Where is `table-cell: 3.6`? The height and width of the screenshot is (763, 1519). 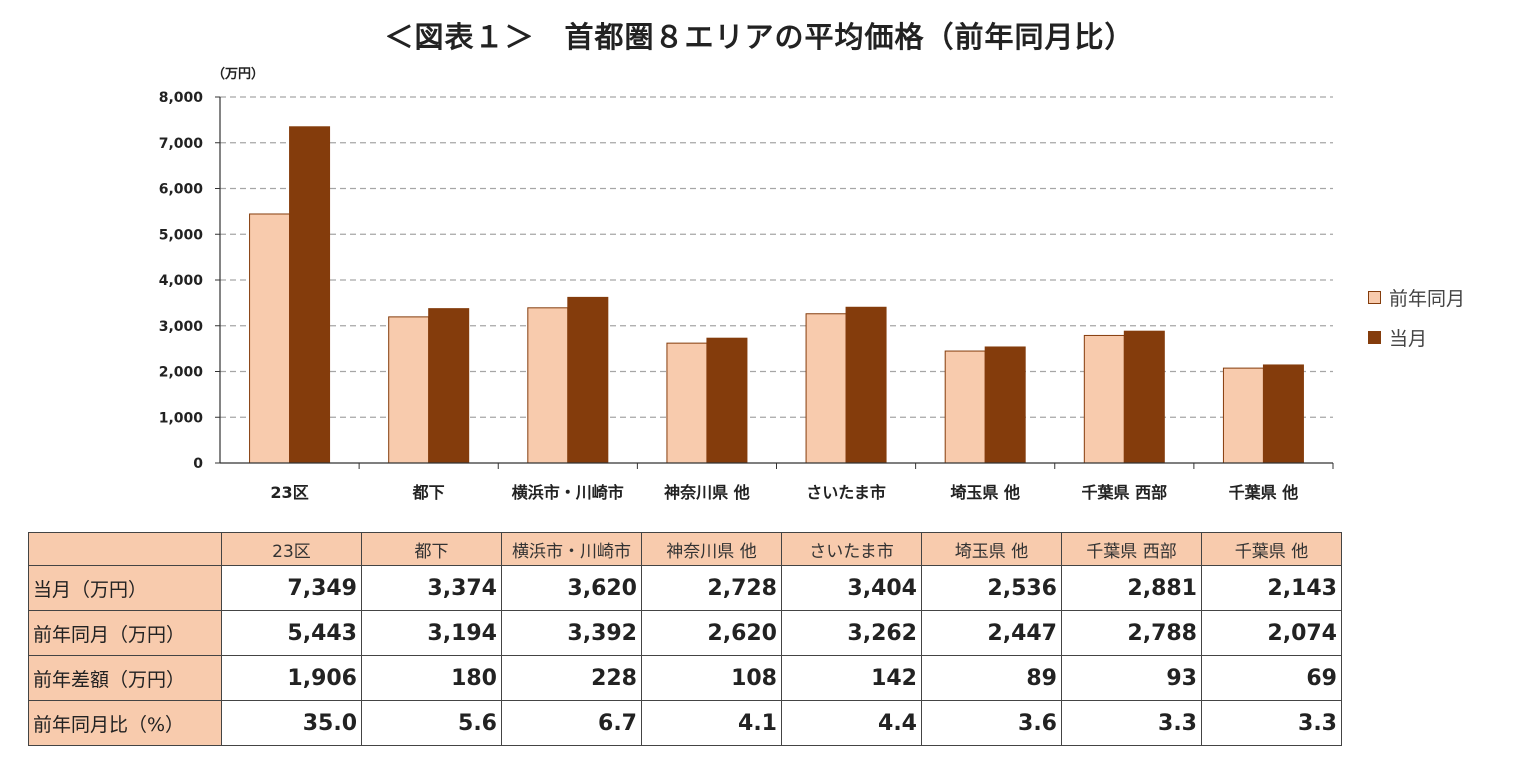
table-cell: 3.6 is located at coordinates (991, 723).